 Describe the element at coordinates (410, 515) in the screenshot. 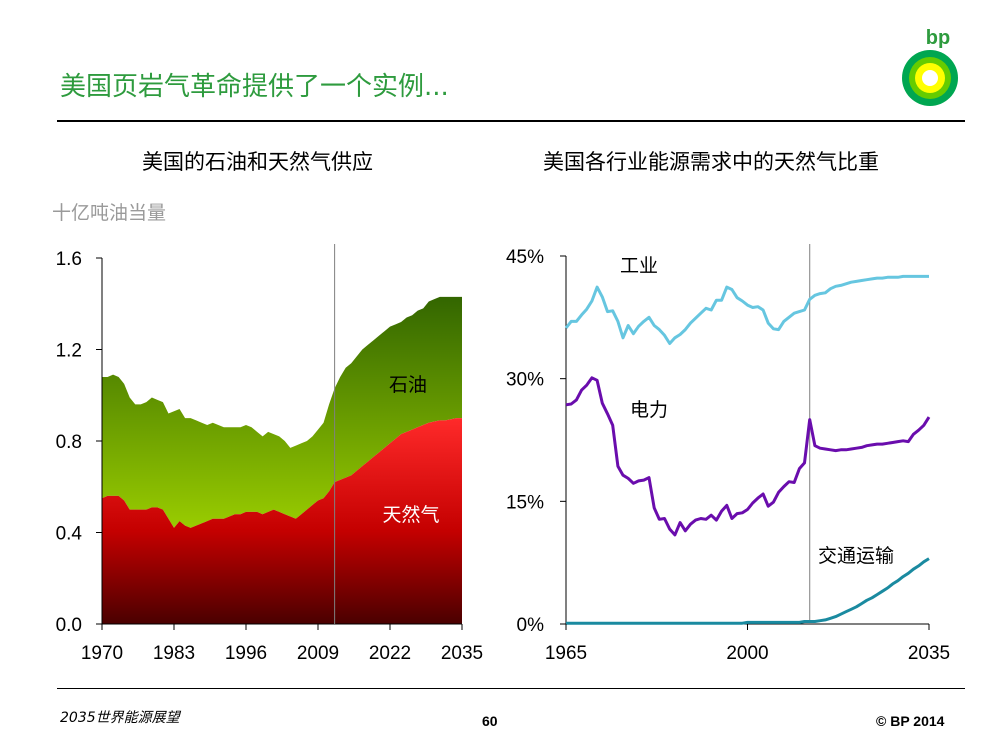

I see `gas-series-label: 天然气` at that location.